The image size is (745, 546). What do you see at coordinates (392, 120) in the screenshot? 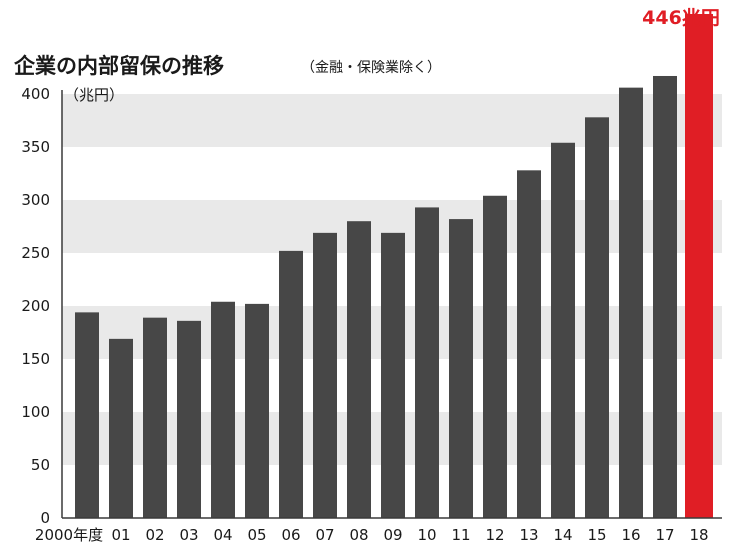
I see `grid-band` at bounding box center [392, 120].